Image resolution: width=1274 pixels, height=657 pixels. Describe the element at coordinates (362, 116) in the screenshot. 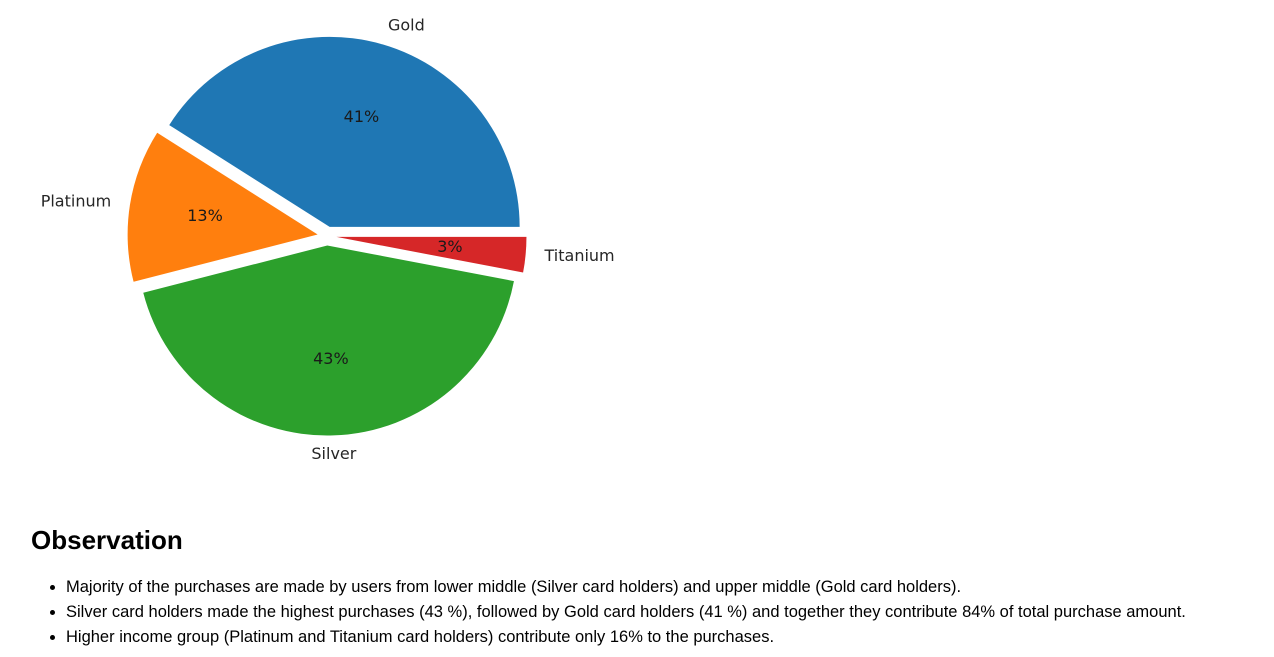

I see `slice-percent-gold: 41%` at that location.